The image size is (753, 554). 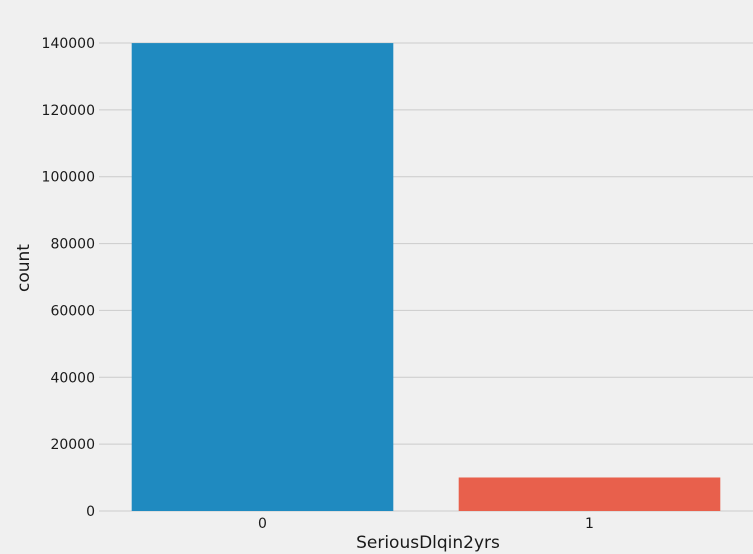 What do you see at coordinates (90, 512) in the screenshot?
I see `y-tick-label: 0` at bounding box center [90, 512].